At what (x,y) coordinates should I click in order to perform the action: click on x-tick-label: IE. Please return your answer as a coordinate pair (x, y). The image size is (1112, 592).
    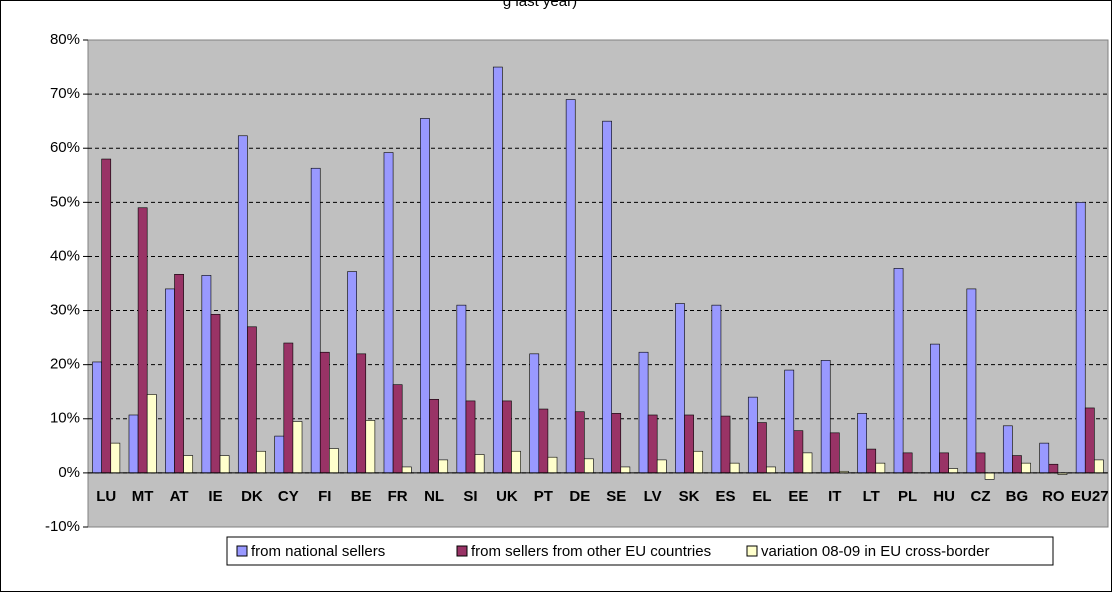
    Looking at the image, I should click on (215, 496).